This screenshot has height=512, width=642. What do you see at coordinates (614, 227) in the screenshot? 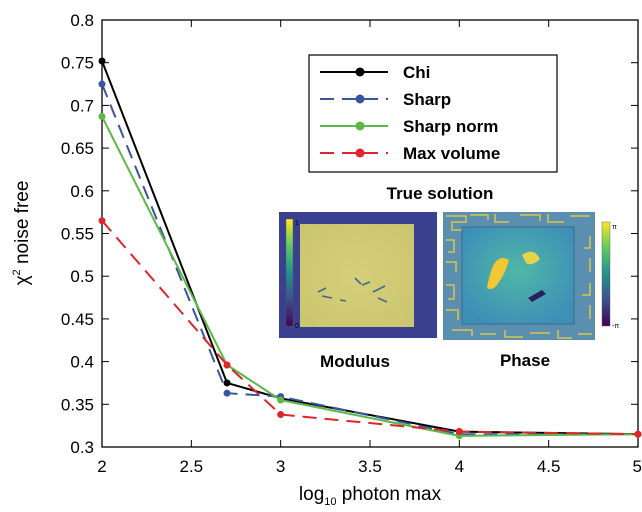
I see `phase-colorbar-max: π` at bounding box center [614, 227].